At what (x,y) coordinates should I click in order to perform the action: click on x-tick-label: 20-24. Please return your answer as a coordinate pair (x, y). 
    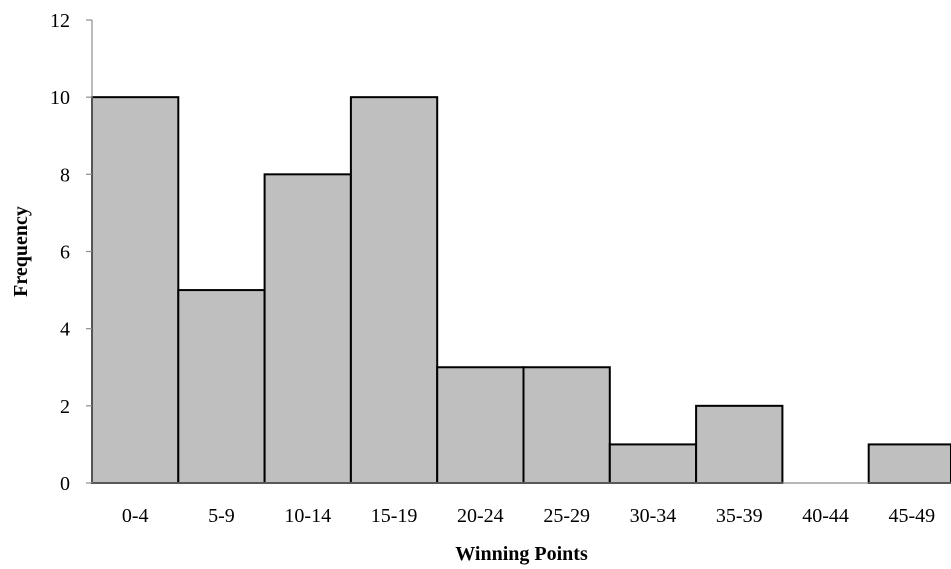
    Looking at the image, I should click on (480, 516).